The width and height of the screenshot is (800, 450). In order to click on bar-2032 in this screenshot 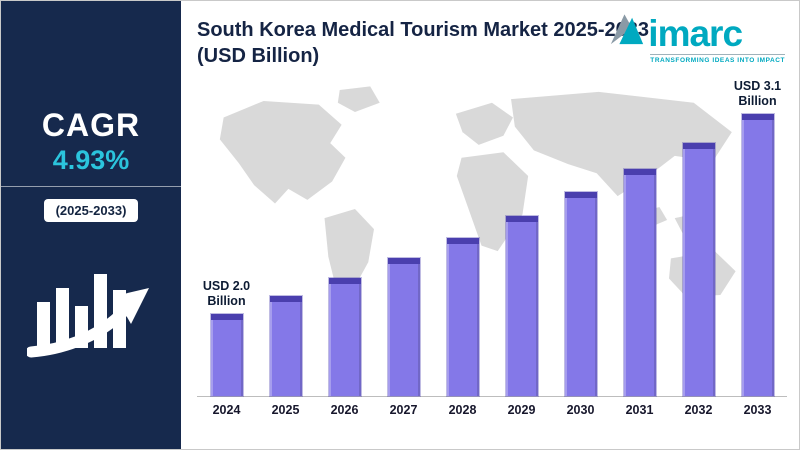, I will do `click(698, 269)`.